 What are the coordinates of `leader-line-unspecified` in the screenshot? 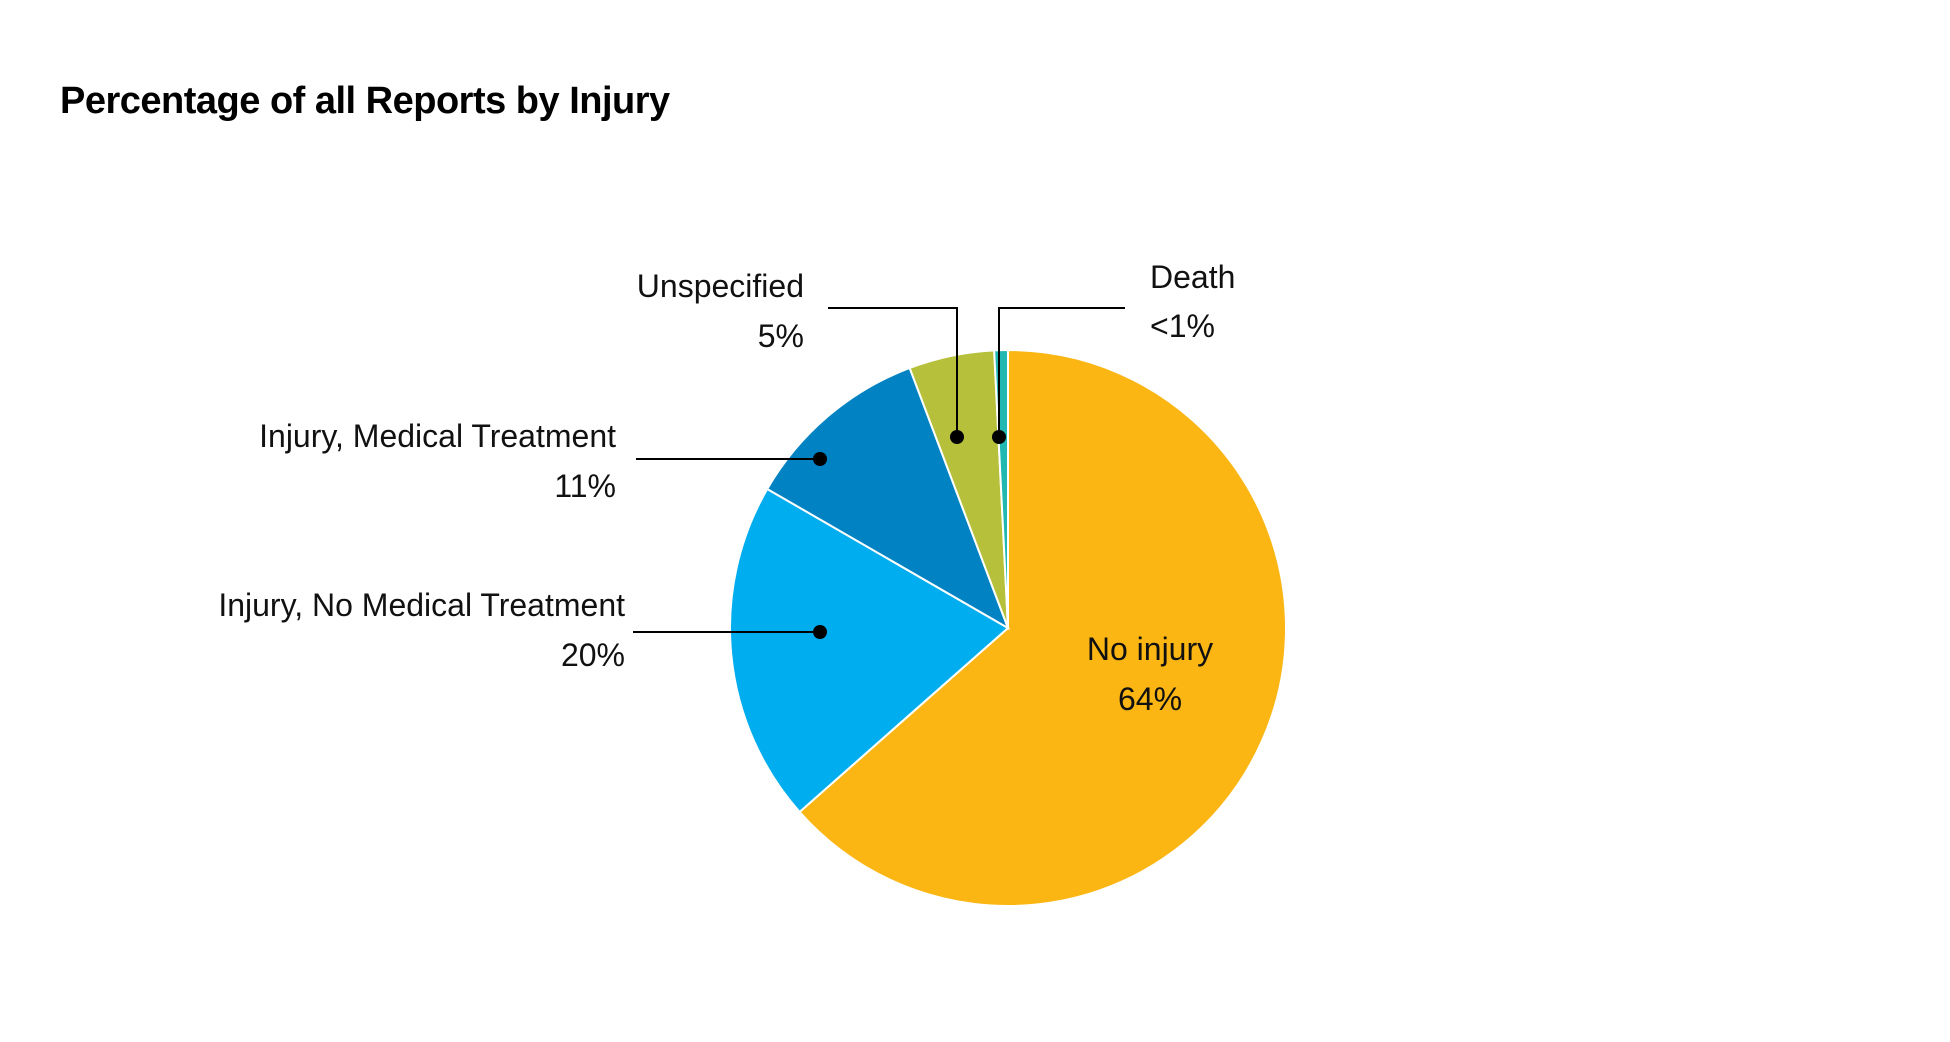 It's located at (893, 372).